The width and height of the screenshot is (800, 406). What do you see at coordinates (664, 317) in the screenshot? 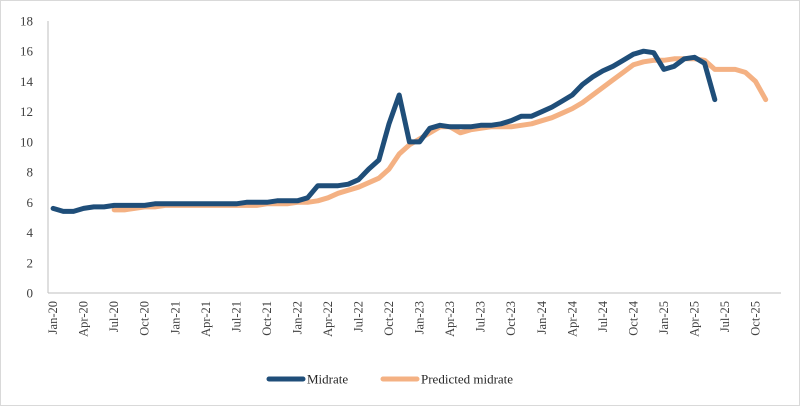
I see `x-tick-label: Jan-25` at bounding box center [664, 317].